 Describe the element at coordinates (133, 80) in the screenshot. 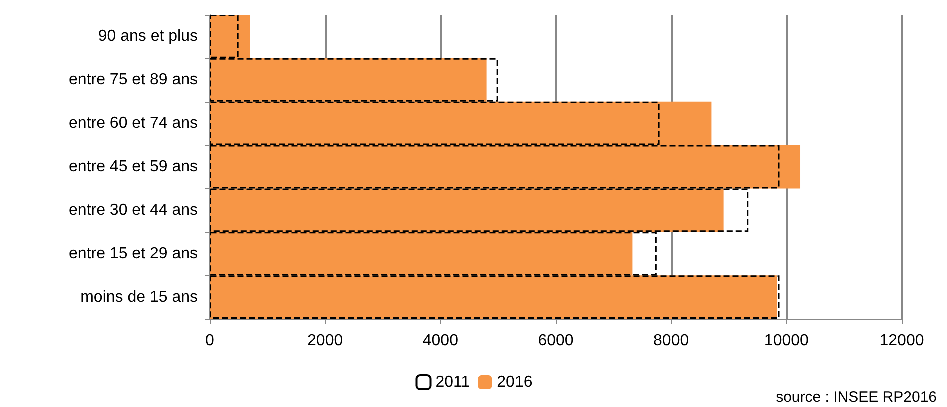

I see `y-tick-label: entre 75 et 89 ans` at that location.